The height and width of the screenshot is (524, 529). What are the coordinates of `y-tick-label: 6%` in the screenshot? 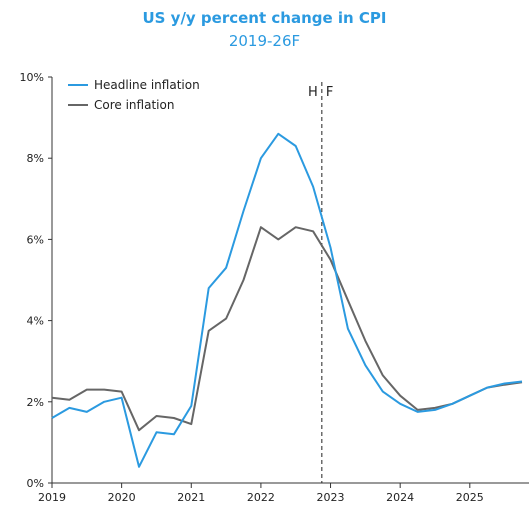 It's located at (35, 239).